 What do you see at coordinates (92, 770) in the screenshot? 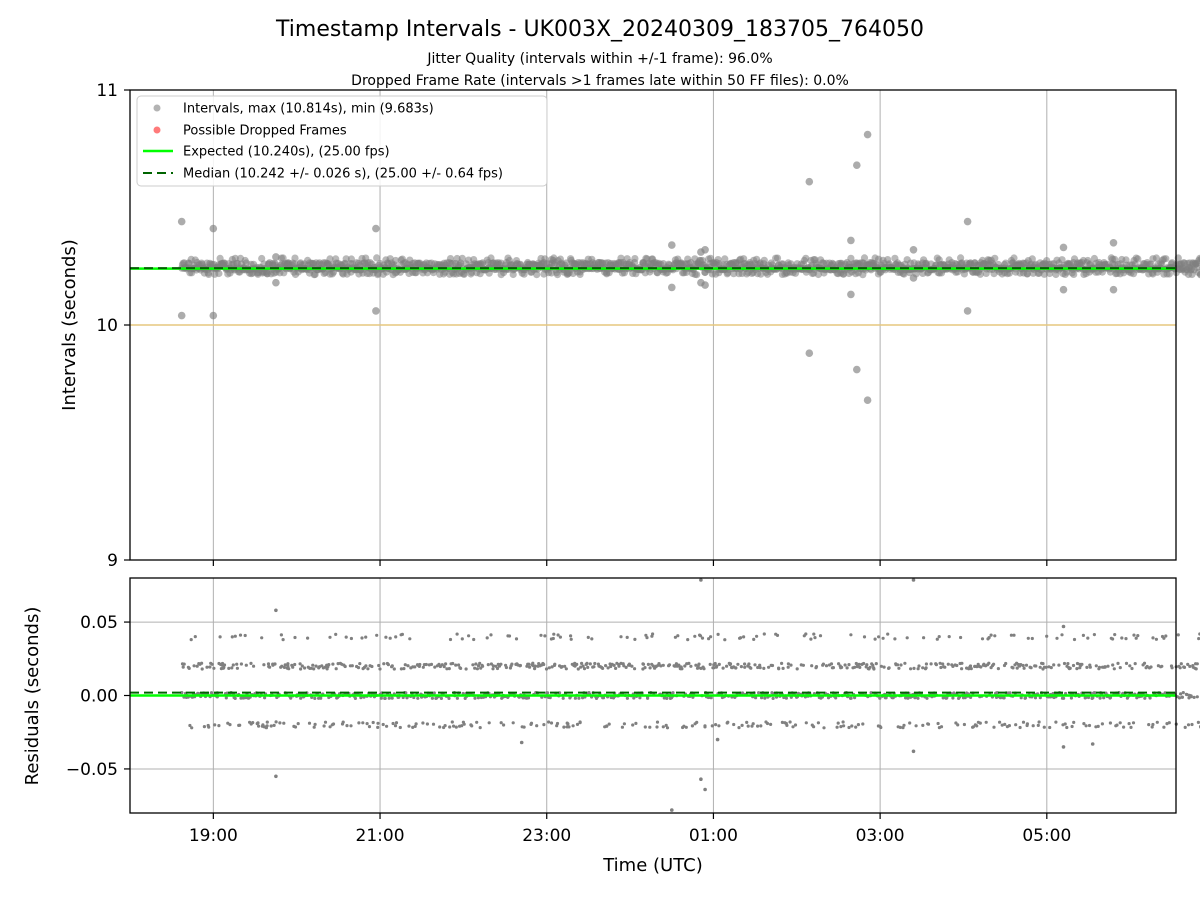
I see `residuals-y-tick-label: −0.05` at bounding box center [92, 770].